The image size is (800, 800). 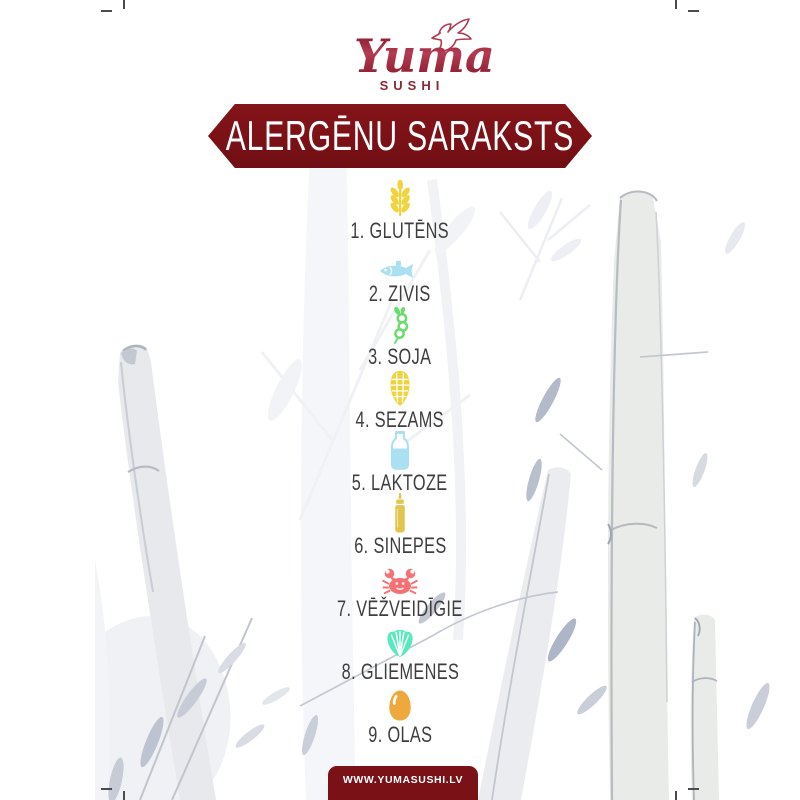 What do you see at coordinates (400, 513) in the screenshot?
I see `mustard-bottle-icon` at bounding box center [400, 513].